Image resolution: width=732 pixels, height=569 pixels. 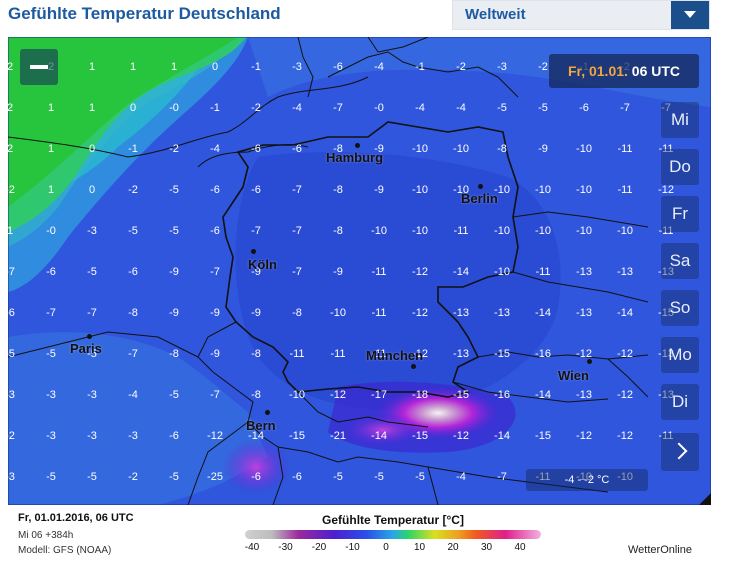 I want to click on page-title: Gefühlte Temperatur Deutschland, so click(x=144, y=13).